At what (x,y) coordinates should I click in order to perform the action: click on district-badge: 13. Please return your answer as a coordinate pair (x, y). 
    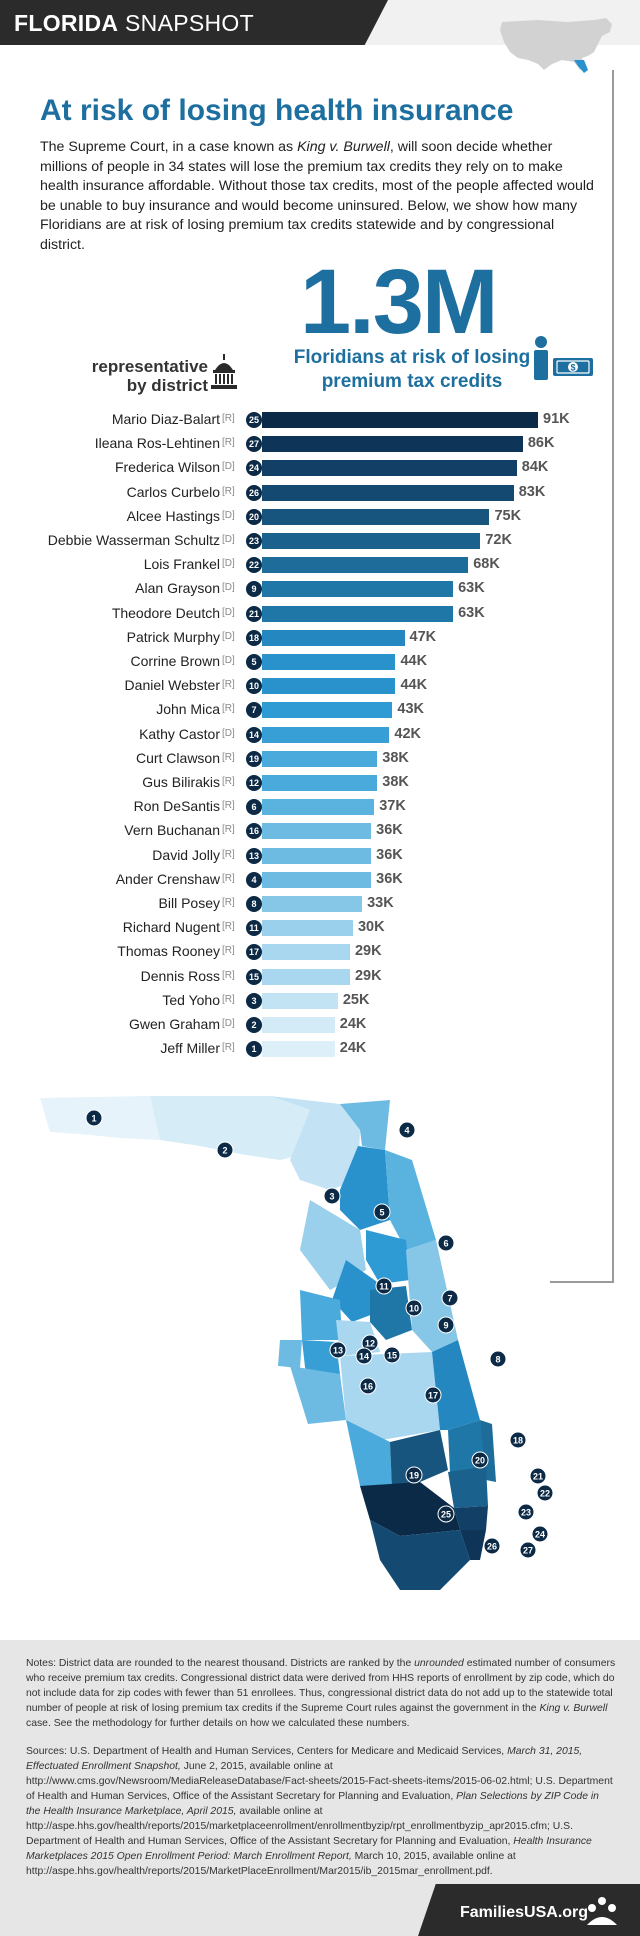
    Looking at the image, I should click on (254, 855).